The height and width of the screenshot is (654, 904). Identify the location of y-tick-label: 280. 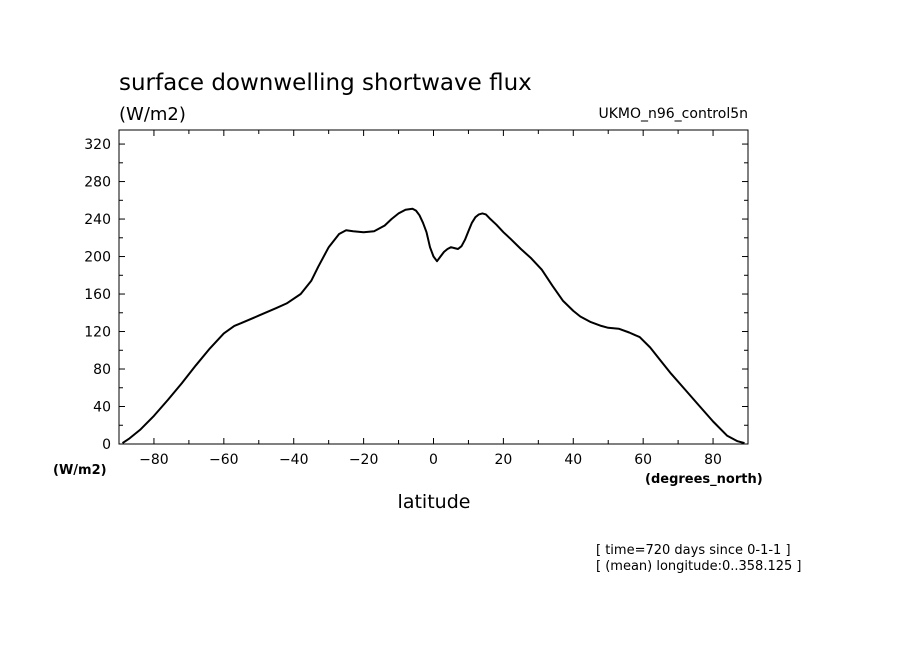
(97, 183).